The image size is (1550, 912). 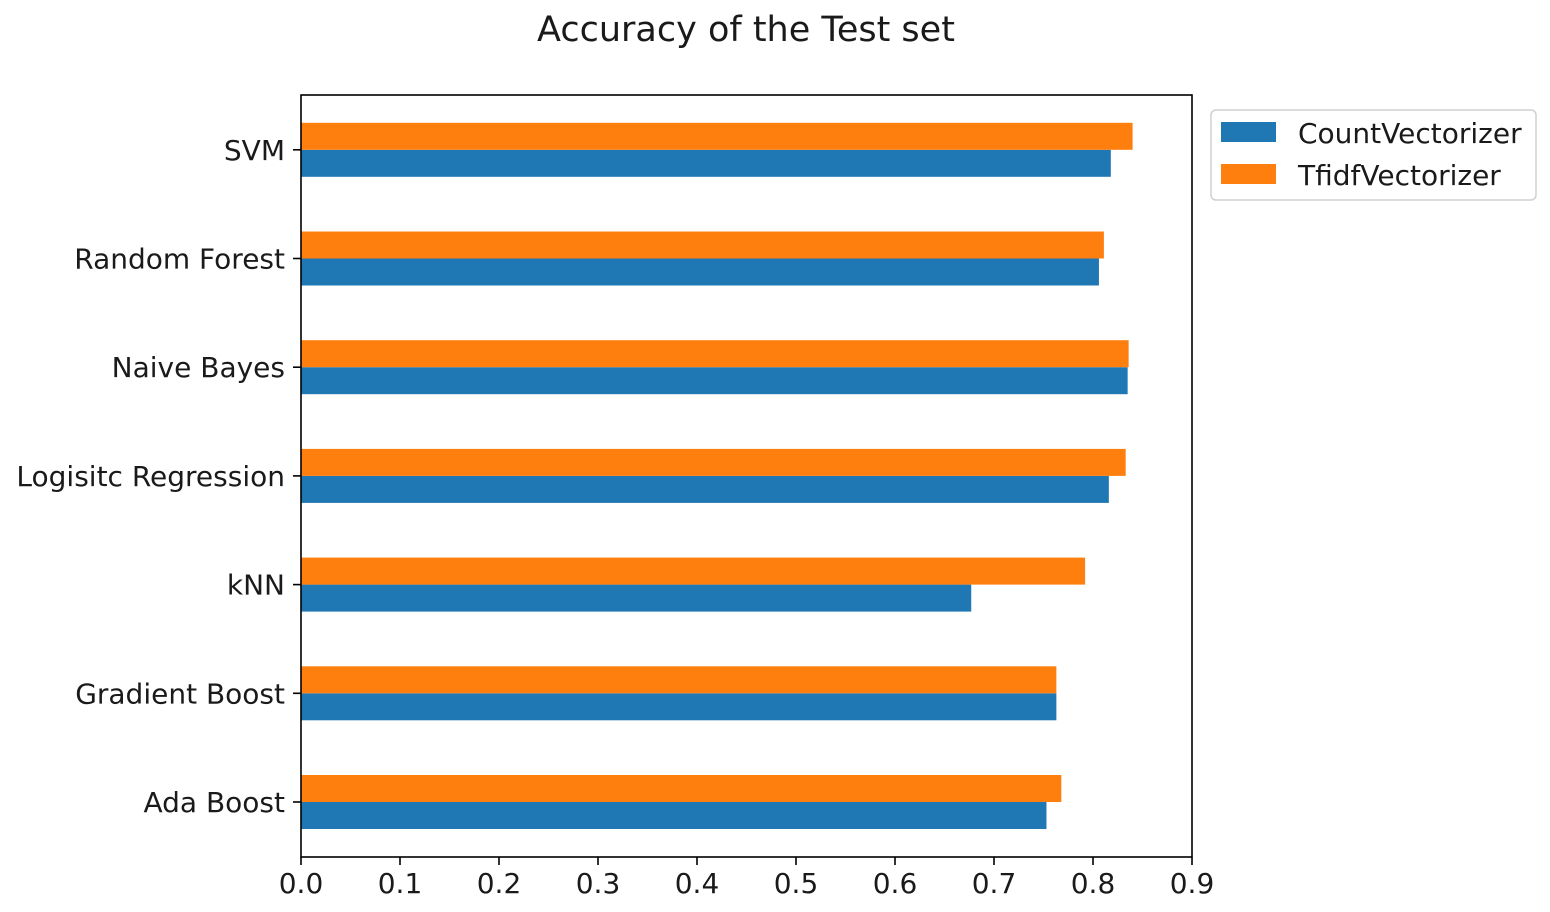 I want to click on bar-countvectorizer-ada-boost, so click(x=674, y=815).